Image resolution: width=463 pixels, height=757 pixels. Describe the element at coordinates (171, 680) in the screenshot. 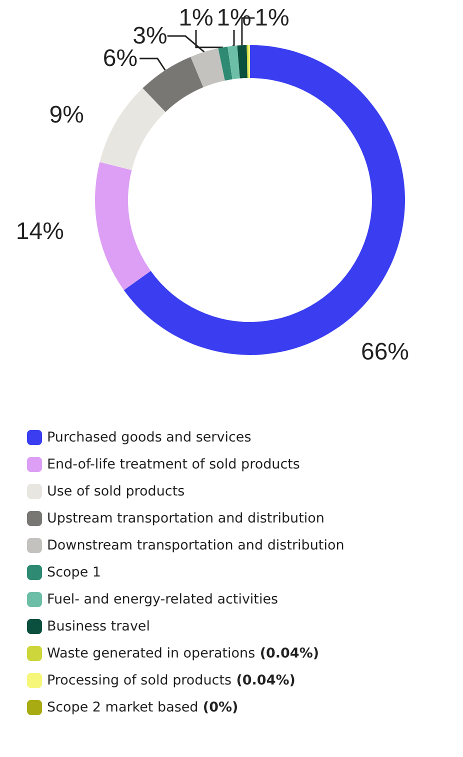

I see `legend-label: Processing of sold products (0.04%)` at that location.